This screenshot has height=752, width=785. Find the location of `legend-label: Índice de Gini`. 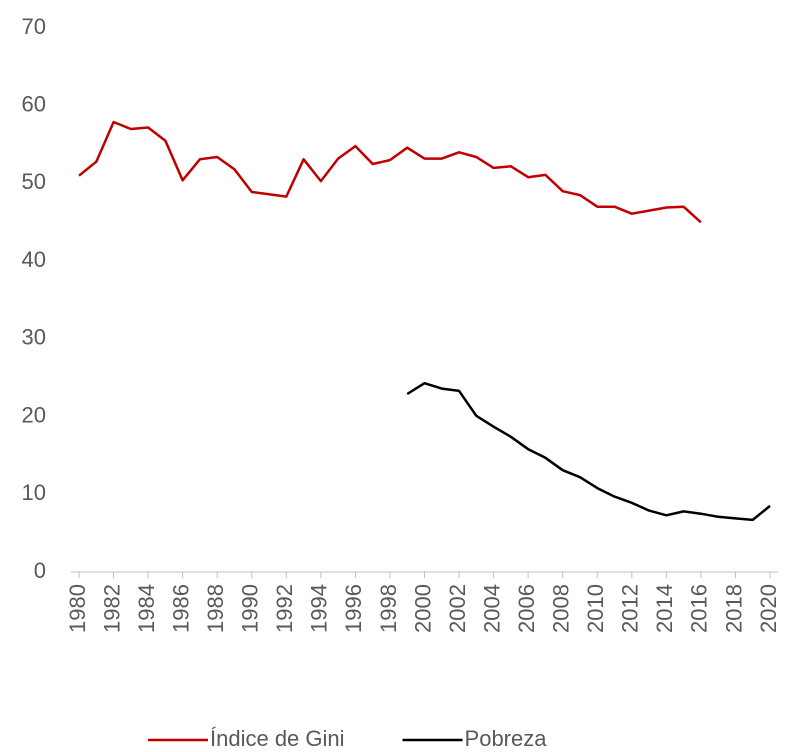

legend-label: Índice de Gini is located at coordinates (277, 738).